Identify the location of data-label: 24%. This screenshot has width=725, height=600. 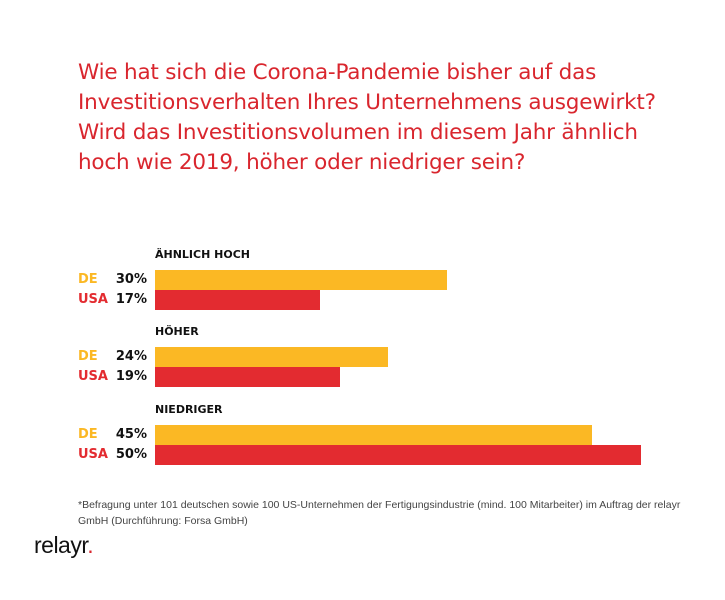
(131, 356).